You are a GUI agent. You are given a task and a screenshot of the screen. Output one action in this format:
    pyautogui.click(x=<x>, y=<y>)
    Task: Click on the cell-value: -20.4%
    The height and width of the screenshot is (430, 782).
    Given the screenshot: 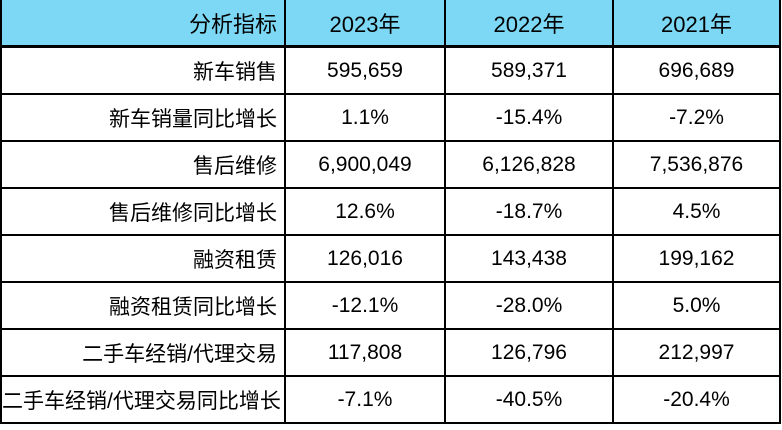 What is the action you would take?
    pyautogui.click(x=696, y=399)
    